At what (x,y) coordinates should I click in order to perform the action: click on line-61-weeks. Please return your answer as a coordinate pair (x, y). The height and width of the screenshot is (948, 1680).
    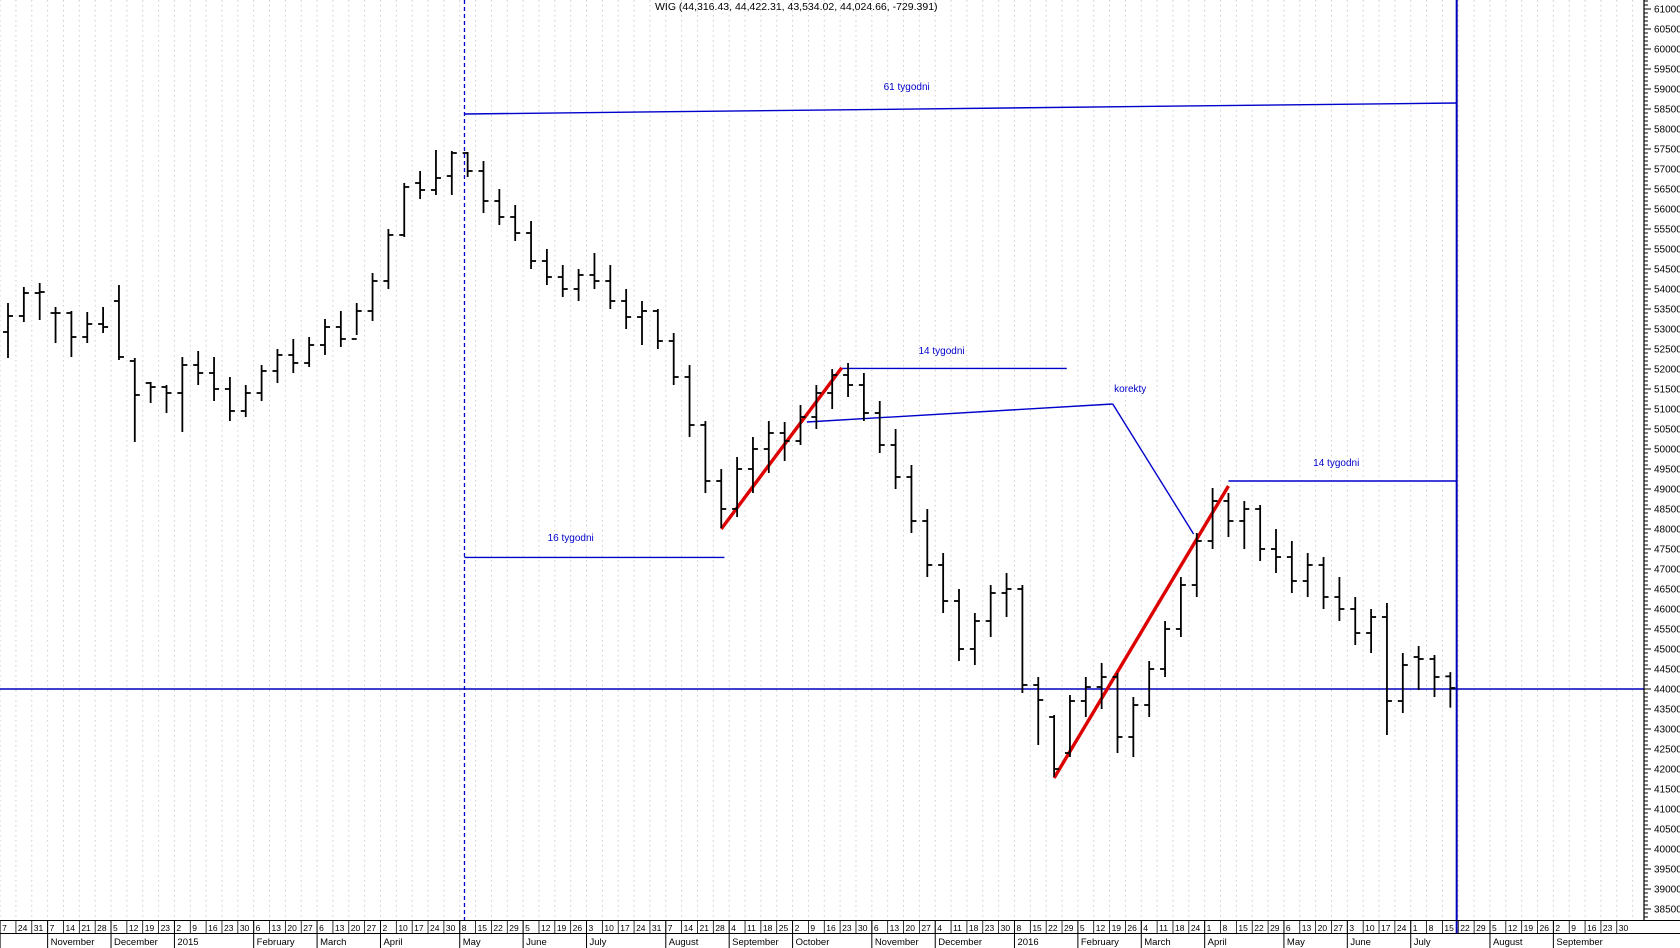
    Looking at the image, I should click on (960, 108).